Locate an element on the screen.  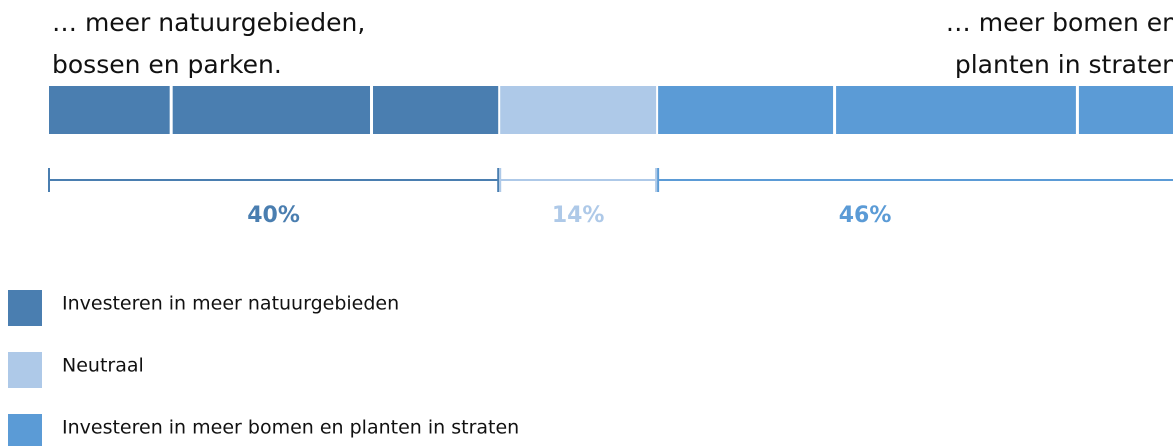
right-label: planten in straten is located at coordinates (1064, 64).